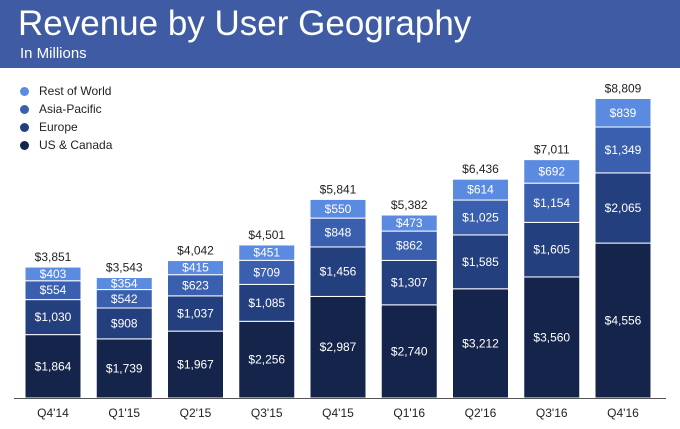  I want to click on data-label: $1,456, so click(338, 272).